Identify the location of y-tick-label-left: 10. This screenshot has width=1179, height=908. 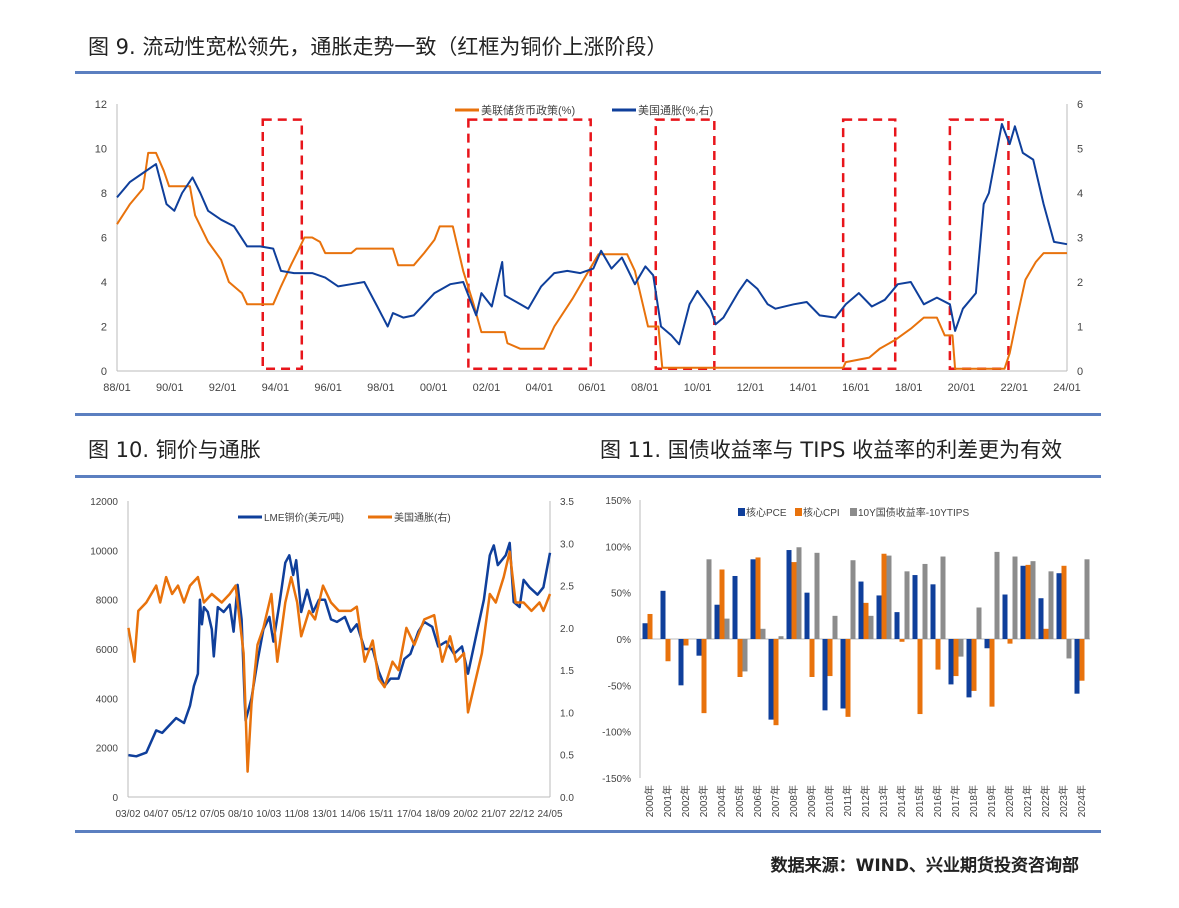
(101, 150).